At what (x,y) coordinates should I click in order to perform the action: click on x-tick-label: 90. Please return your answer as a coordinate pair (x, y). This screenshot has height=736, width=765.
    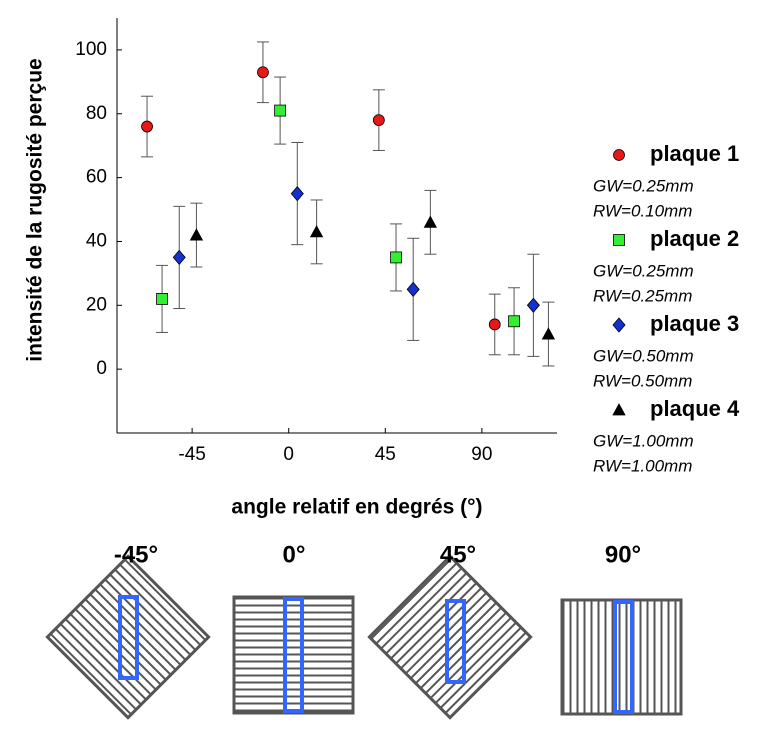
    Looking at the image, I should click on (481, 454).